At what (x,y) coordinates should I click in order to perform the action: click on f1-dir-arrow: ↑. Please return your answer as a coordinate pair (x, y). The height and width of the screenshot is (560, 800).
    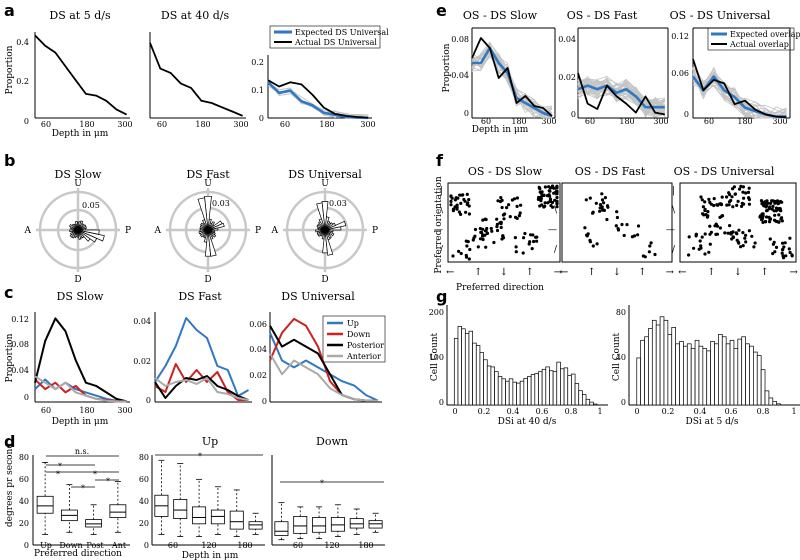
    Looking at the image, I should click on (530, 272).